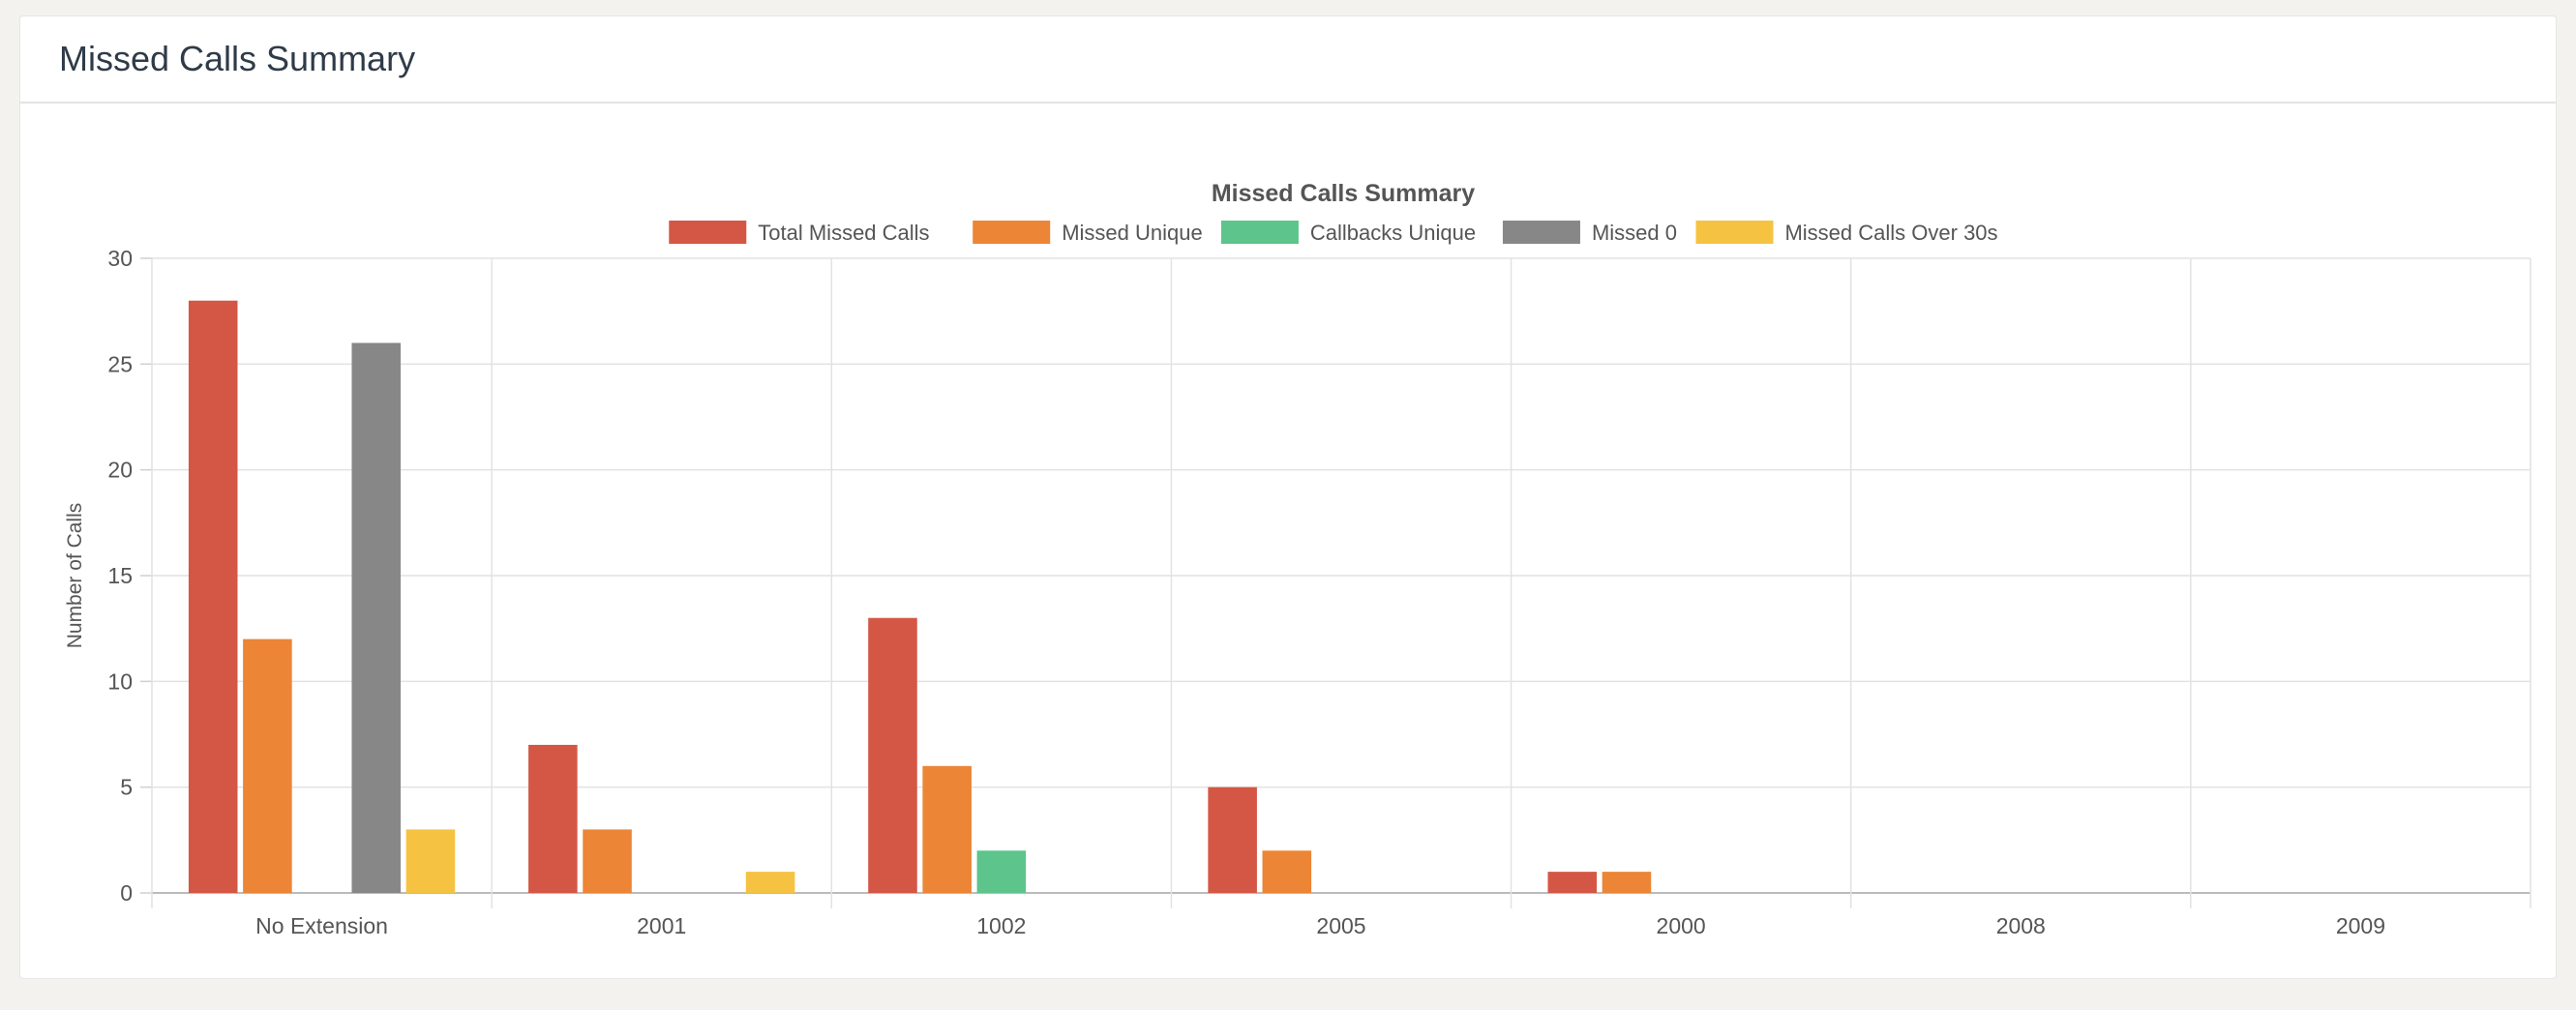 The height and width of the screenshot is (1010, 2576). What do you see at coordinates (661, 925) in the screenshot?
I see `x-tick-label-1: 2001` at bounding box center [661, 925].